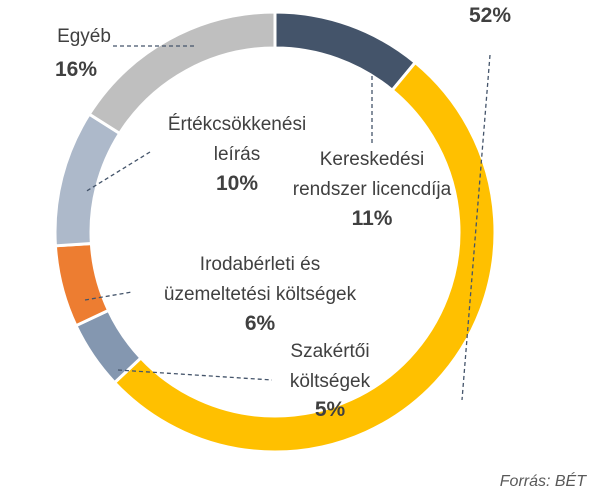 This screenshot has height=503, width=596. I want to click on source: Forrás: BÉT, so click(542, 481).